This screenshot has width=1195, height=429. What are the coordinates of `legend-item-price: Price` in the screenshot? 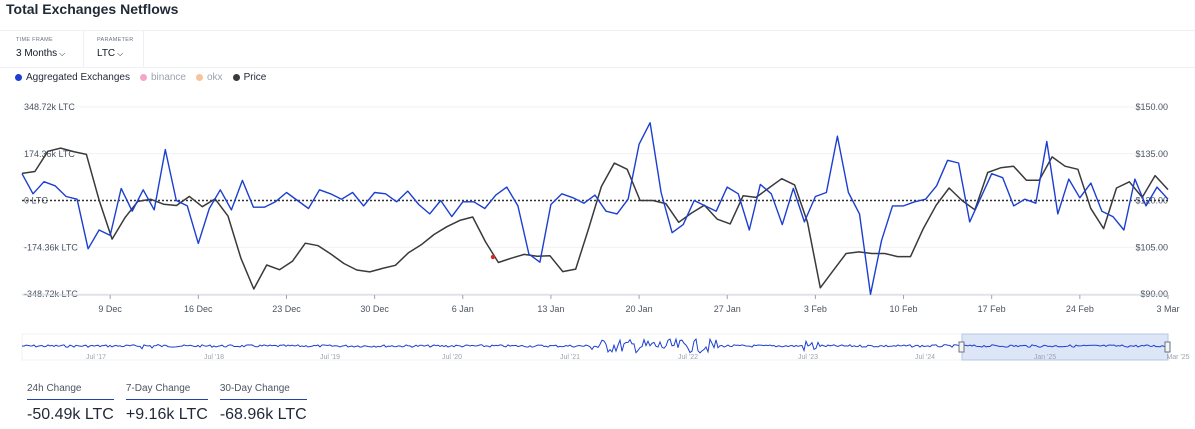 It's located at (249, 77).